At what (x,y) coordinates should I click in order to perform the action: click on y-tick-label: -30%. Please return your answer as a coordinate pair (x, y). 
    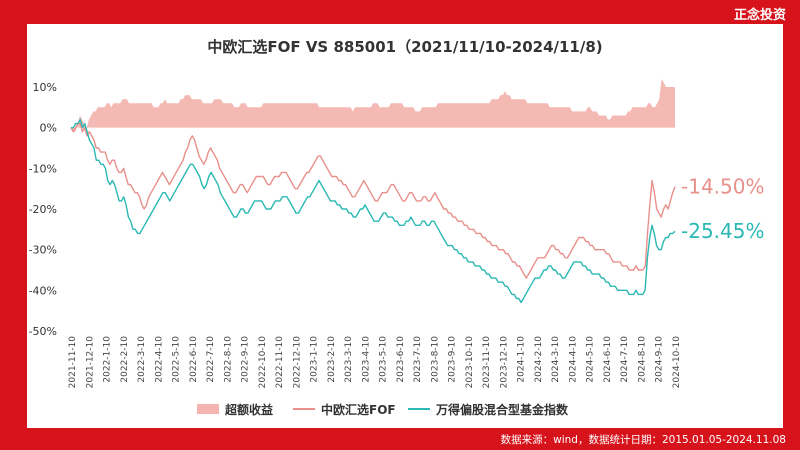
    Looking at the image, I should click on (43, 250).